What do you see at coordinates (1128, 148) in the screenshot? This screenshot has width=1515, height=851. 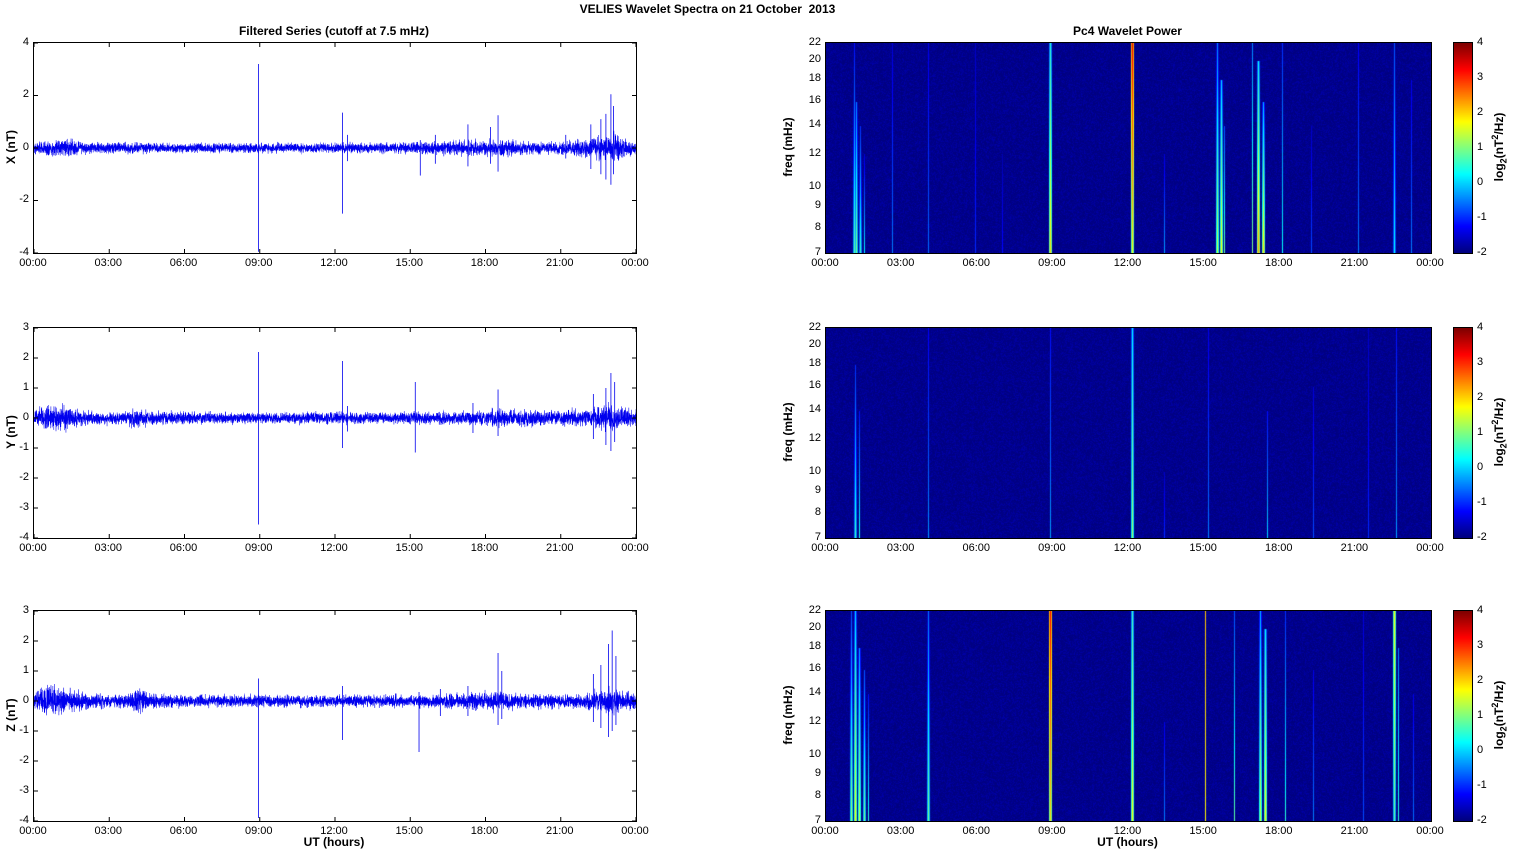 I see `spectrogram-x-plot` at bounding box center [1128, 148].